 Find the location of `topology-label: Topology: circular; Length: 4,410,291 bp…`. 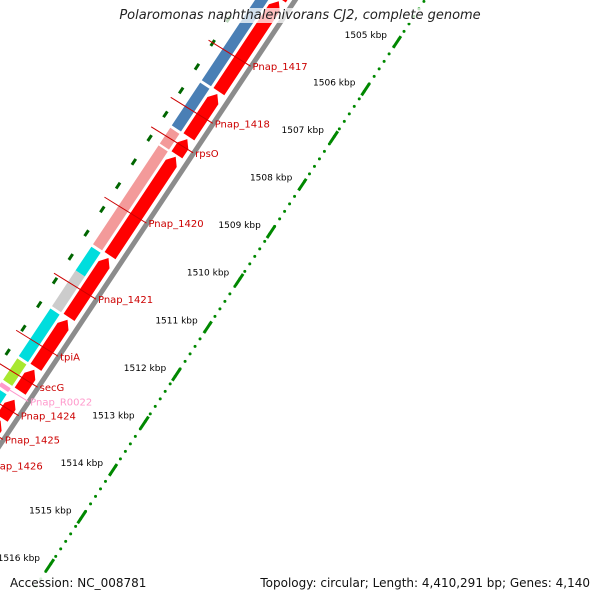

topology-label: Topology: circular; Length: 4,410,291 bp… is located at coordinates (425, 583).